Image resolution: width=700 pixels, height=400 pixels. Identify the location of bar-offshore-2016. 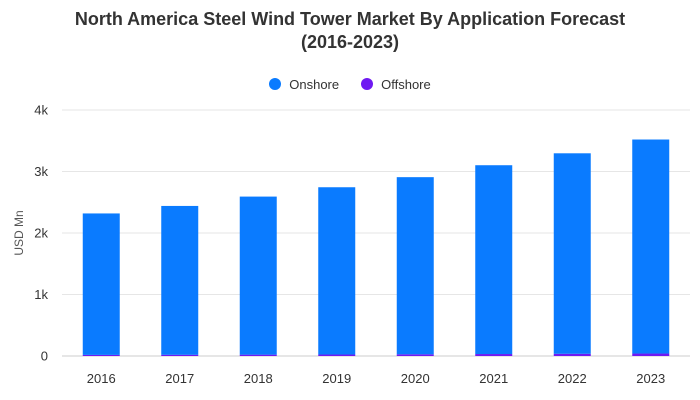
(101, 355).